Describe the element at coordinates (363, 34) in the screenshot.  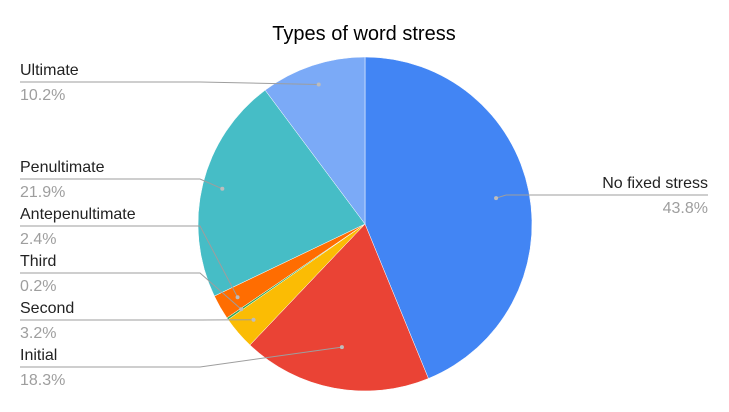
I see `chart-title: Types of word stress` at that location.